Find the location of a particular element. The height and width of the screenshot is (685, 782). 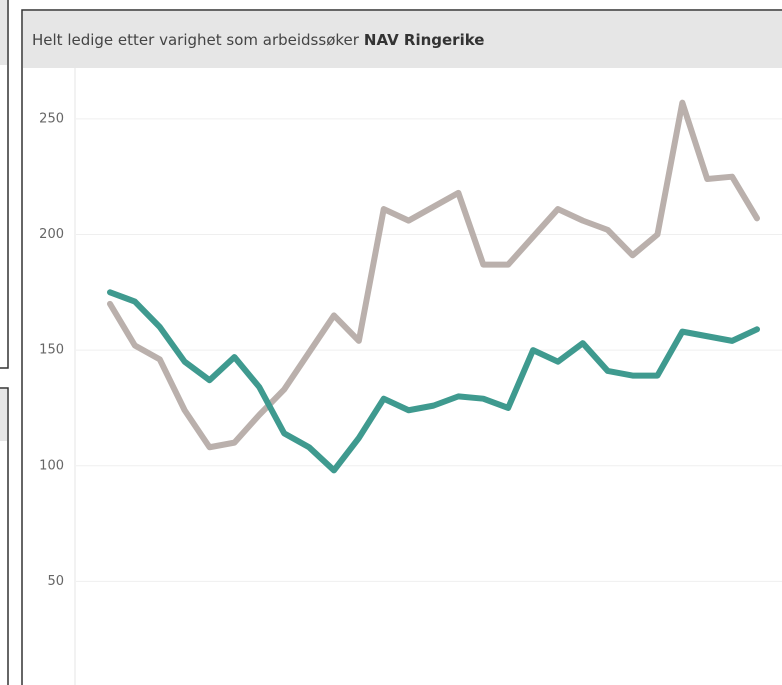

title-emphasis: NAV Ringerike is located at coordinates (424, 40).